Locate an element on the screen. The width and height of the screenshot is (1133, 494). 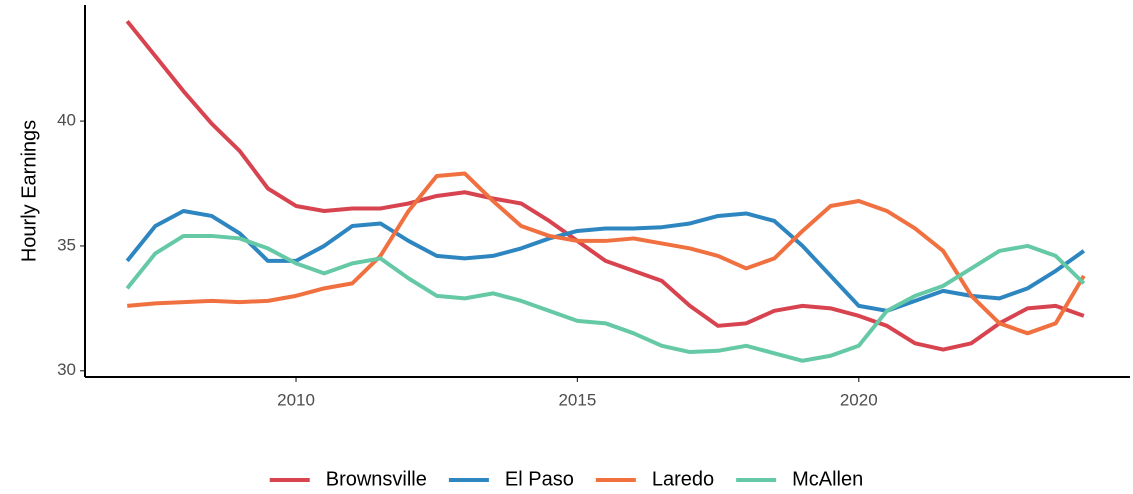
x-tick-label: 2010 is located at coordinates (296, 399).